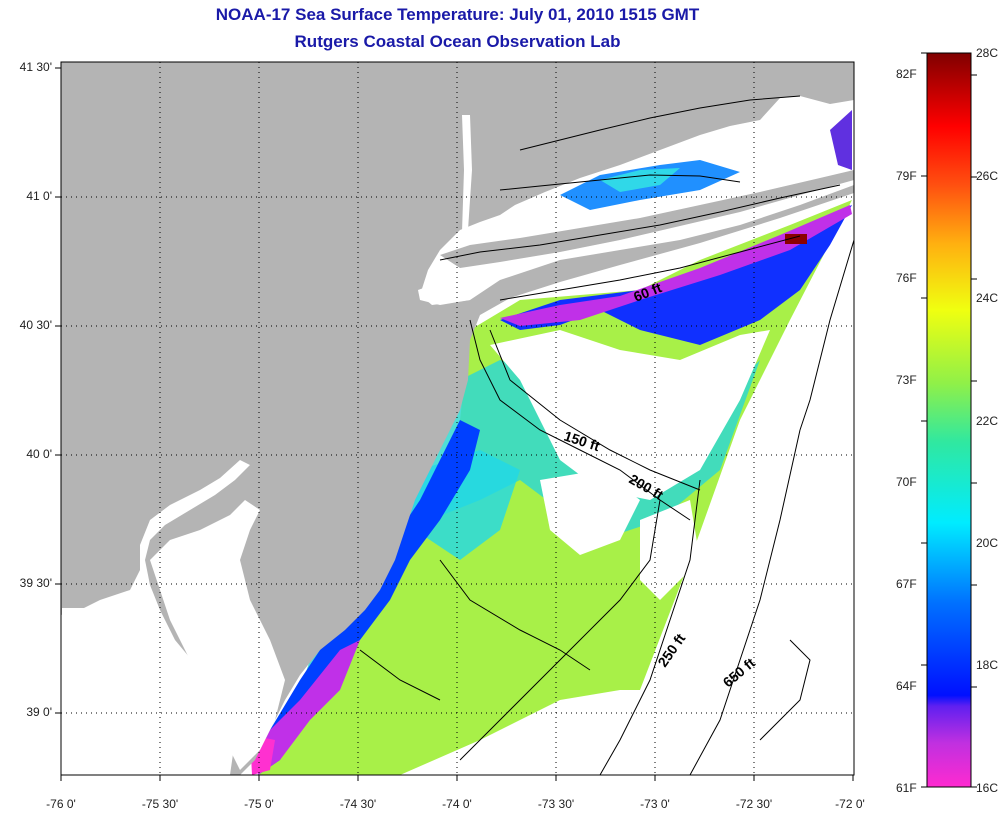 The height and width of the screenshot is (817, 1008). Describe the element at coordinates (39, 196) in the screenshot. I see `lat-label: 41 0'` at that location.